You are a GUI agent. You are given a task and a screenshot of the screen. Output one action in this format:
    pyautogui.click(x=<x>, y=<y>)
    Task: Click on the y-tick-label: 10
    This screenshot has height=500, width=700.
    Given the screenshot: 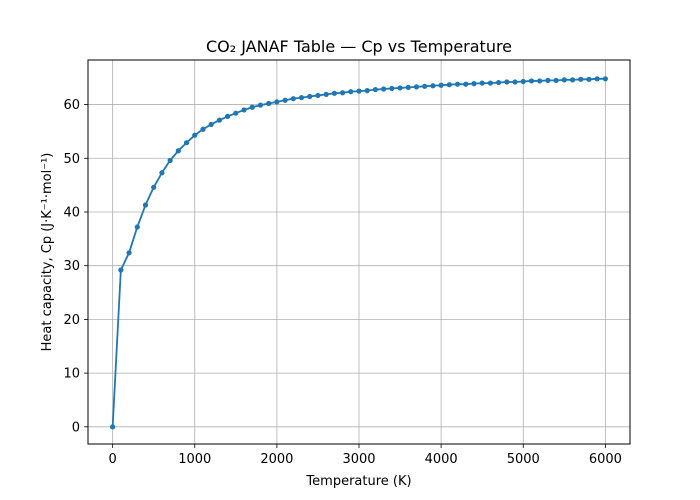 What is the action you would take?
    pyautogui.click(x=71, y=374)
    